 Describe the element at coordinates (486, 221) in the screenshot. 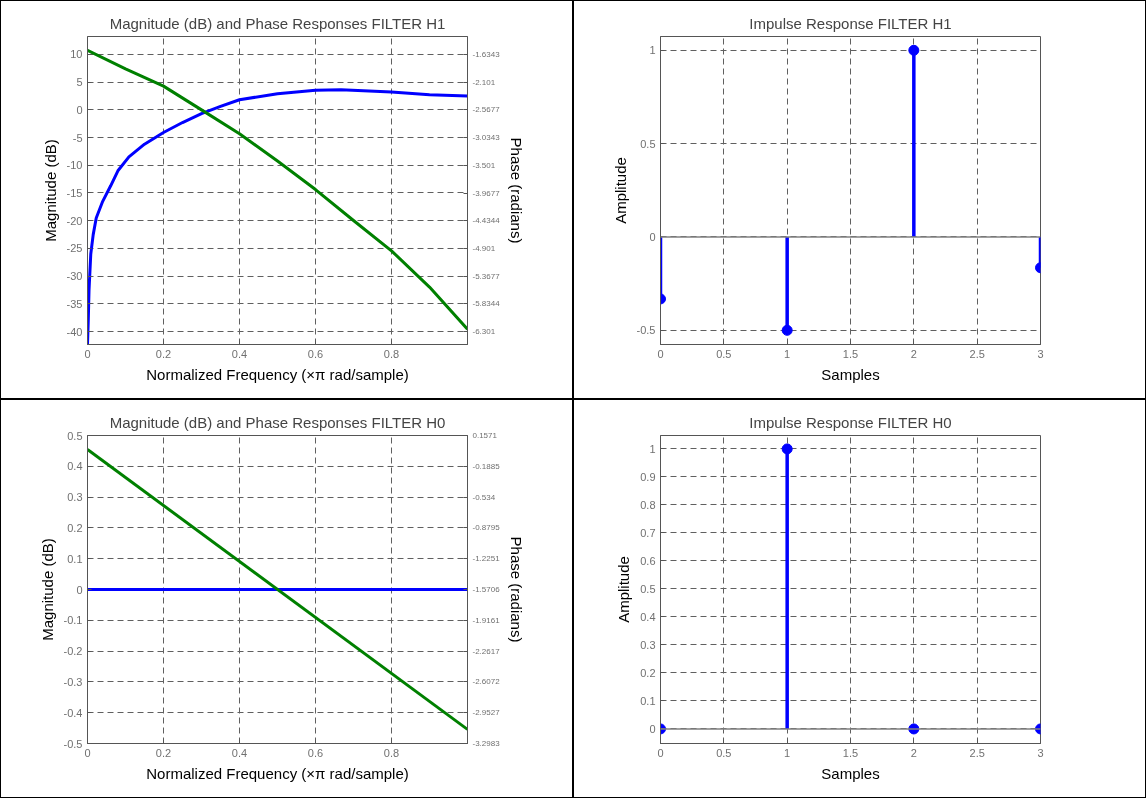

I see `y2-tick-label: -4.4344` at that location.